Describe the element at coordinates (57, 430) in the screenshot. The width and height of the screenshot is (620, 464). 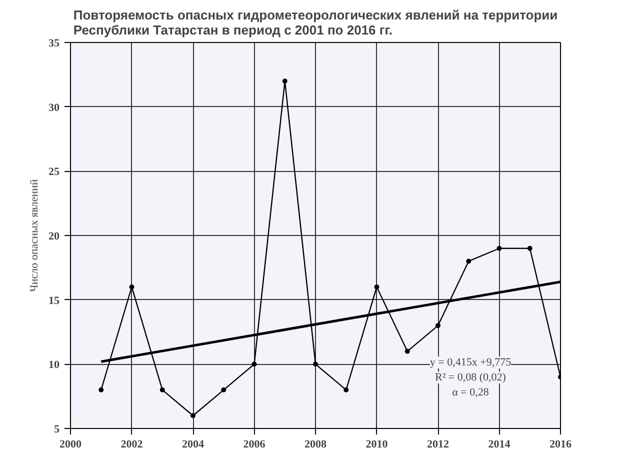
I see `y-tick-label: 5` at that location.